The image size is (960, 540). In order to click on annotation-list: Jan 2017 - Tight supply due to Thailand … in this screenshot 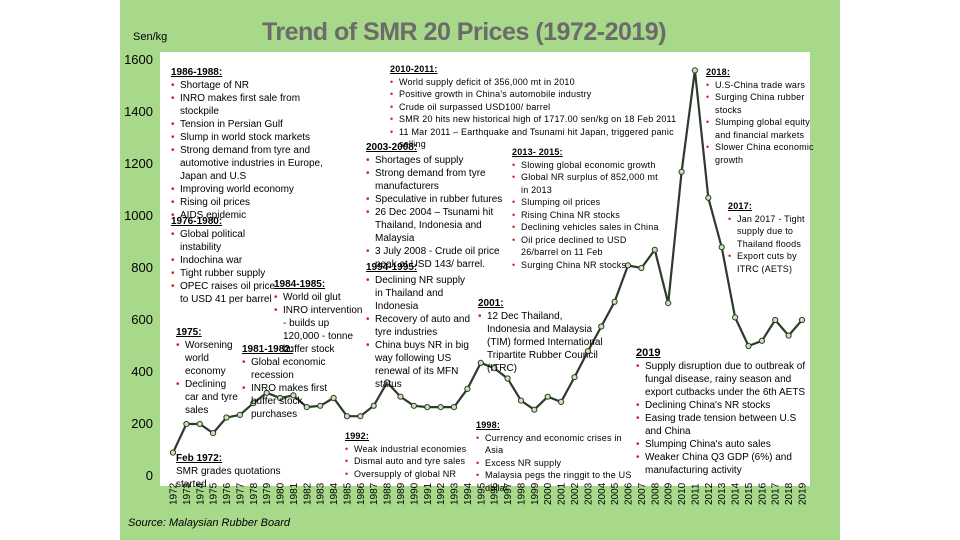, I will do `click(771, 244)`.